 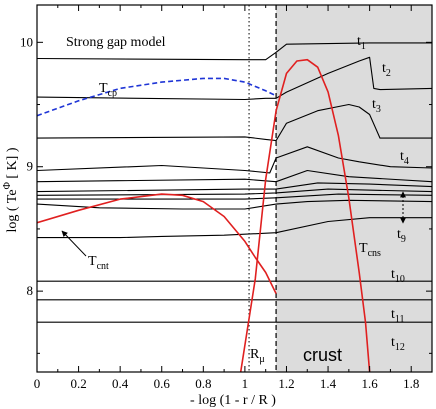 I want to click on label-t4: t4, so click(x=404, y=158).